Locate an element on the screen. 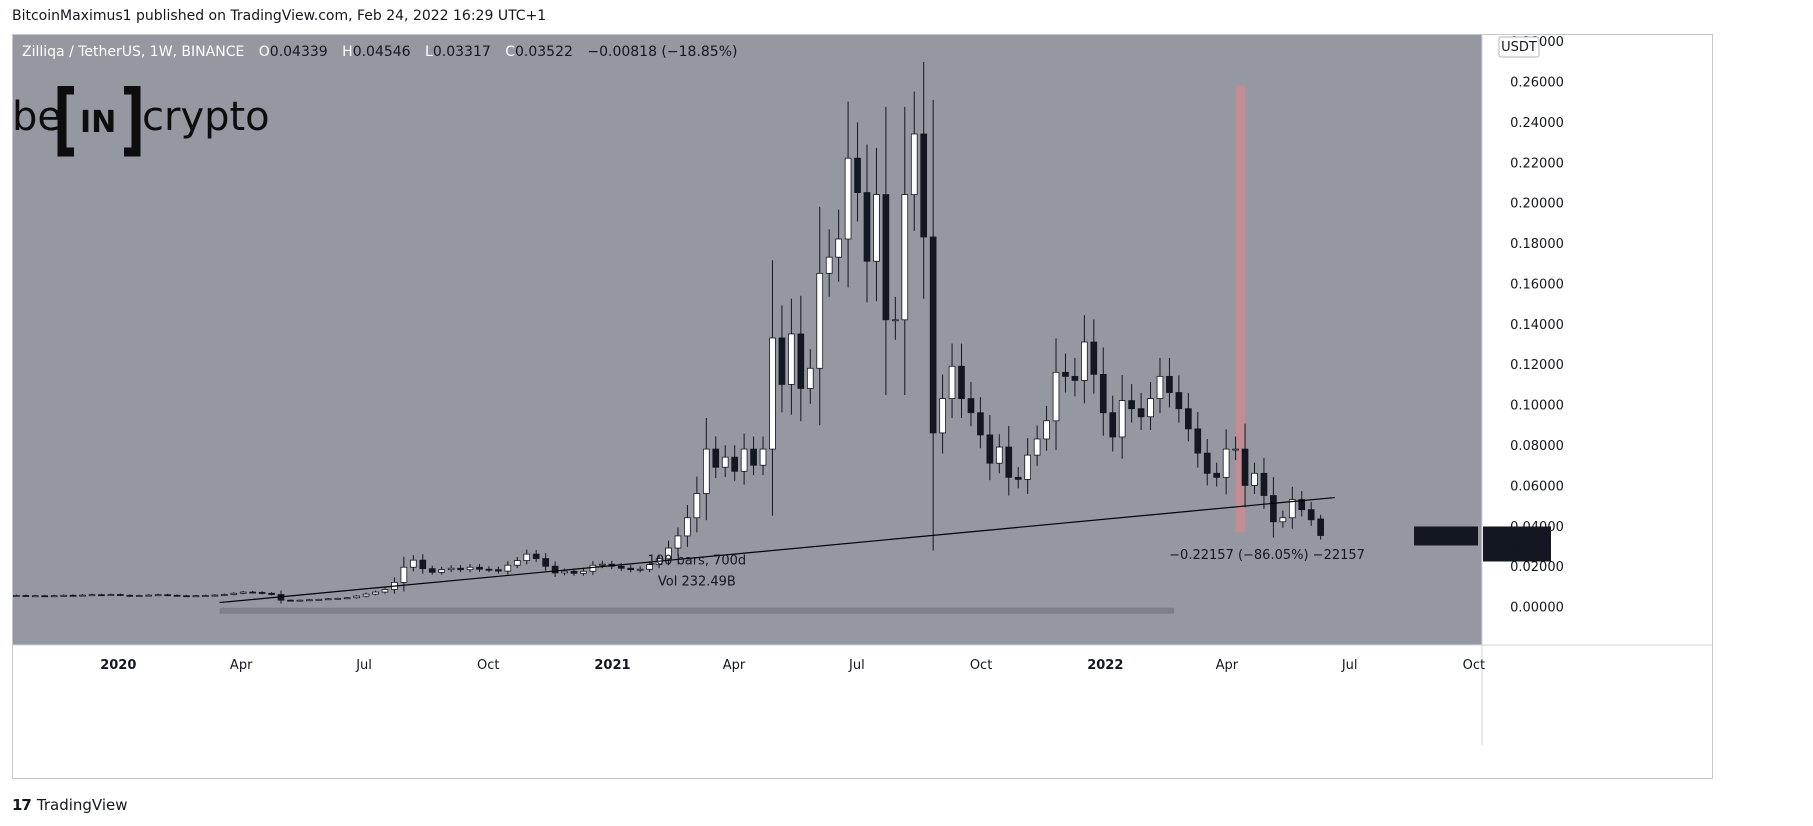 This screenshot has height=826, width=1813. legend-open-value: 0.04339 is located at coordinates (298, 52).